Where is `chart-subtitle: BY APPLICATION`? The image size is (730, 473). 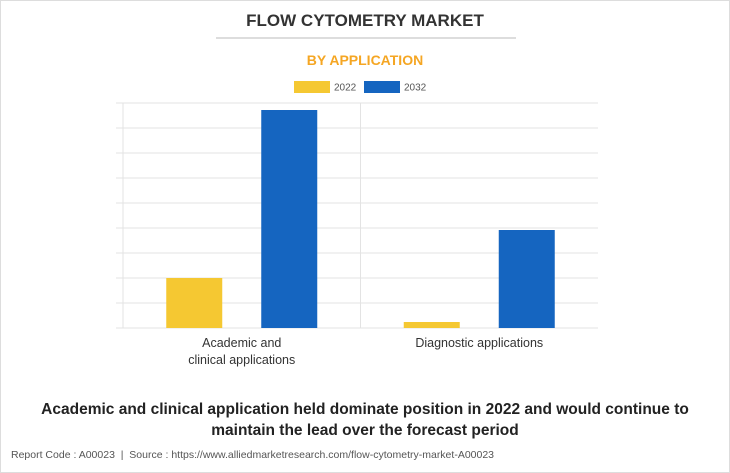 chart-subtitle: BY APPLICATION is located at coordinates (365, 60).